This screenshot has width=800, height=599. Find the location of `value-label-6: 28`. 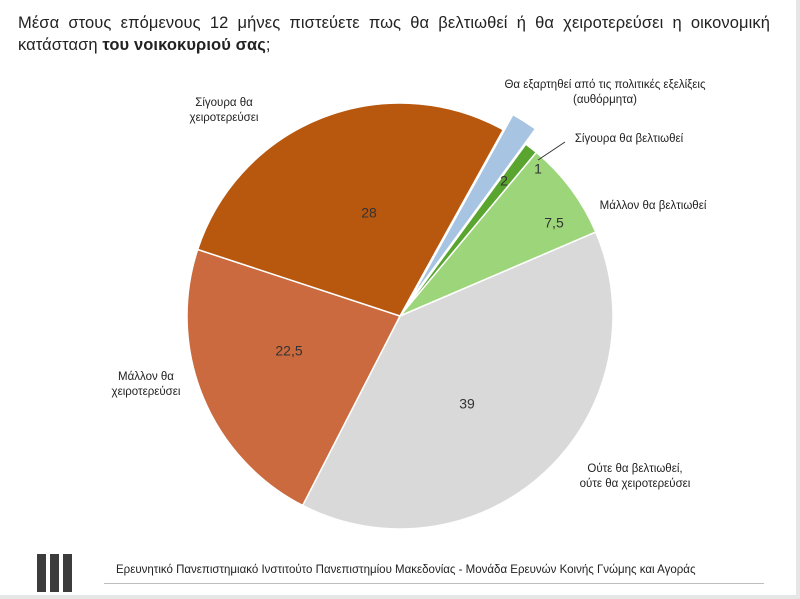

value-label-6: 28 is located at coordinates (369, 213).